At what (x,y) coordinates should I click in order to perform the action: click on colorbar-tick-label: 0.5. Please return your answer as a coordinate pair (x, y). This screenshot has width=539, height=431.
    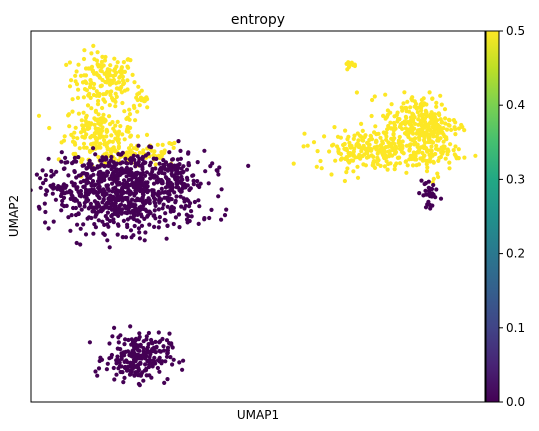
    Looking at the image, I should click on (515, 31).